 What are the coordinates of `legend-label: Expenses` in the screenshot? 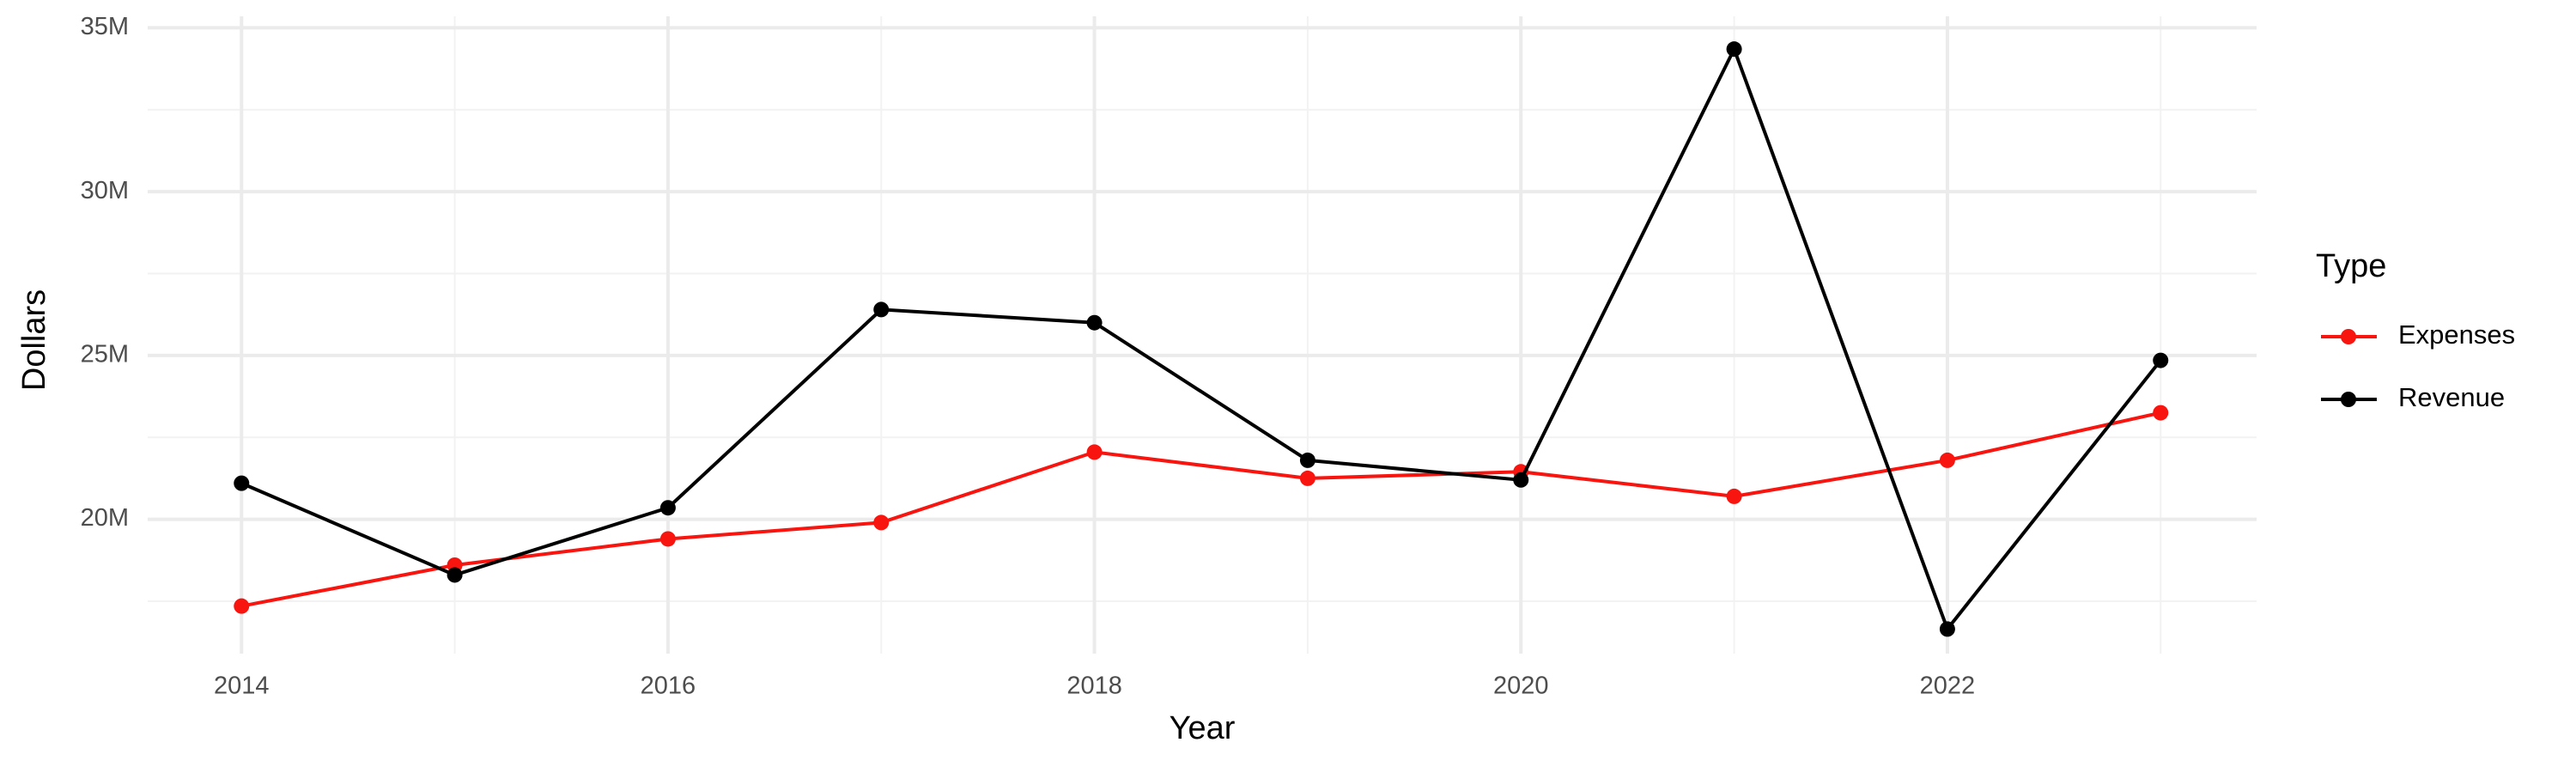 It's located at (2456, 335).